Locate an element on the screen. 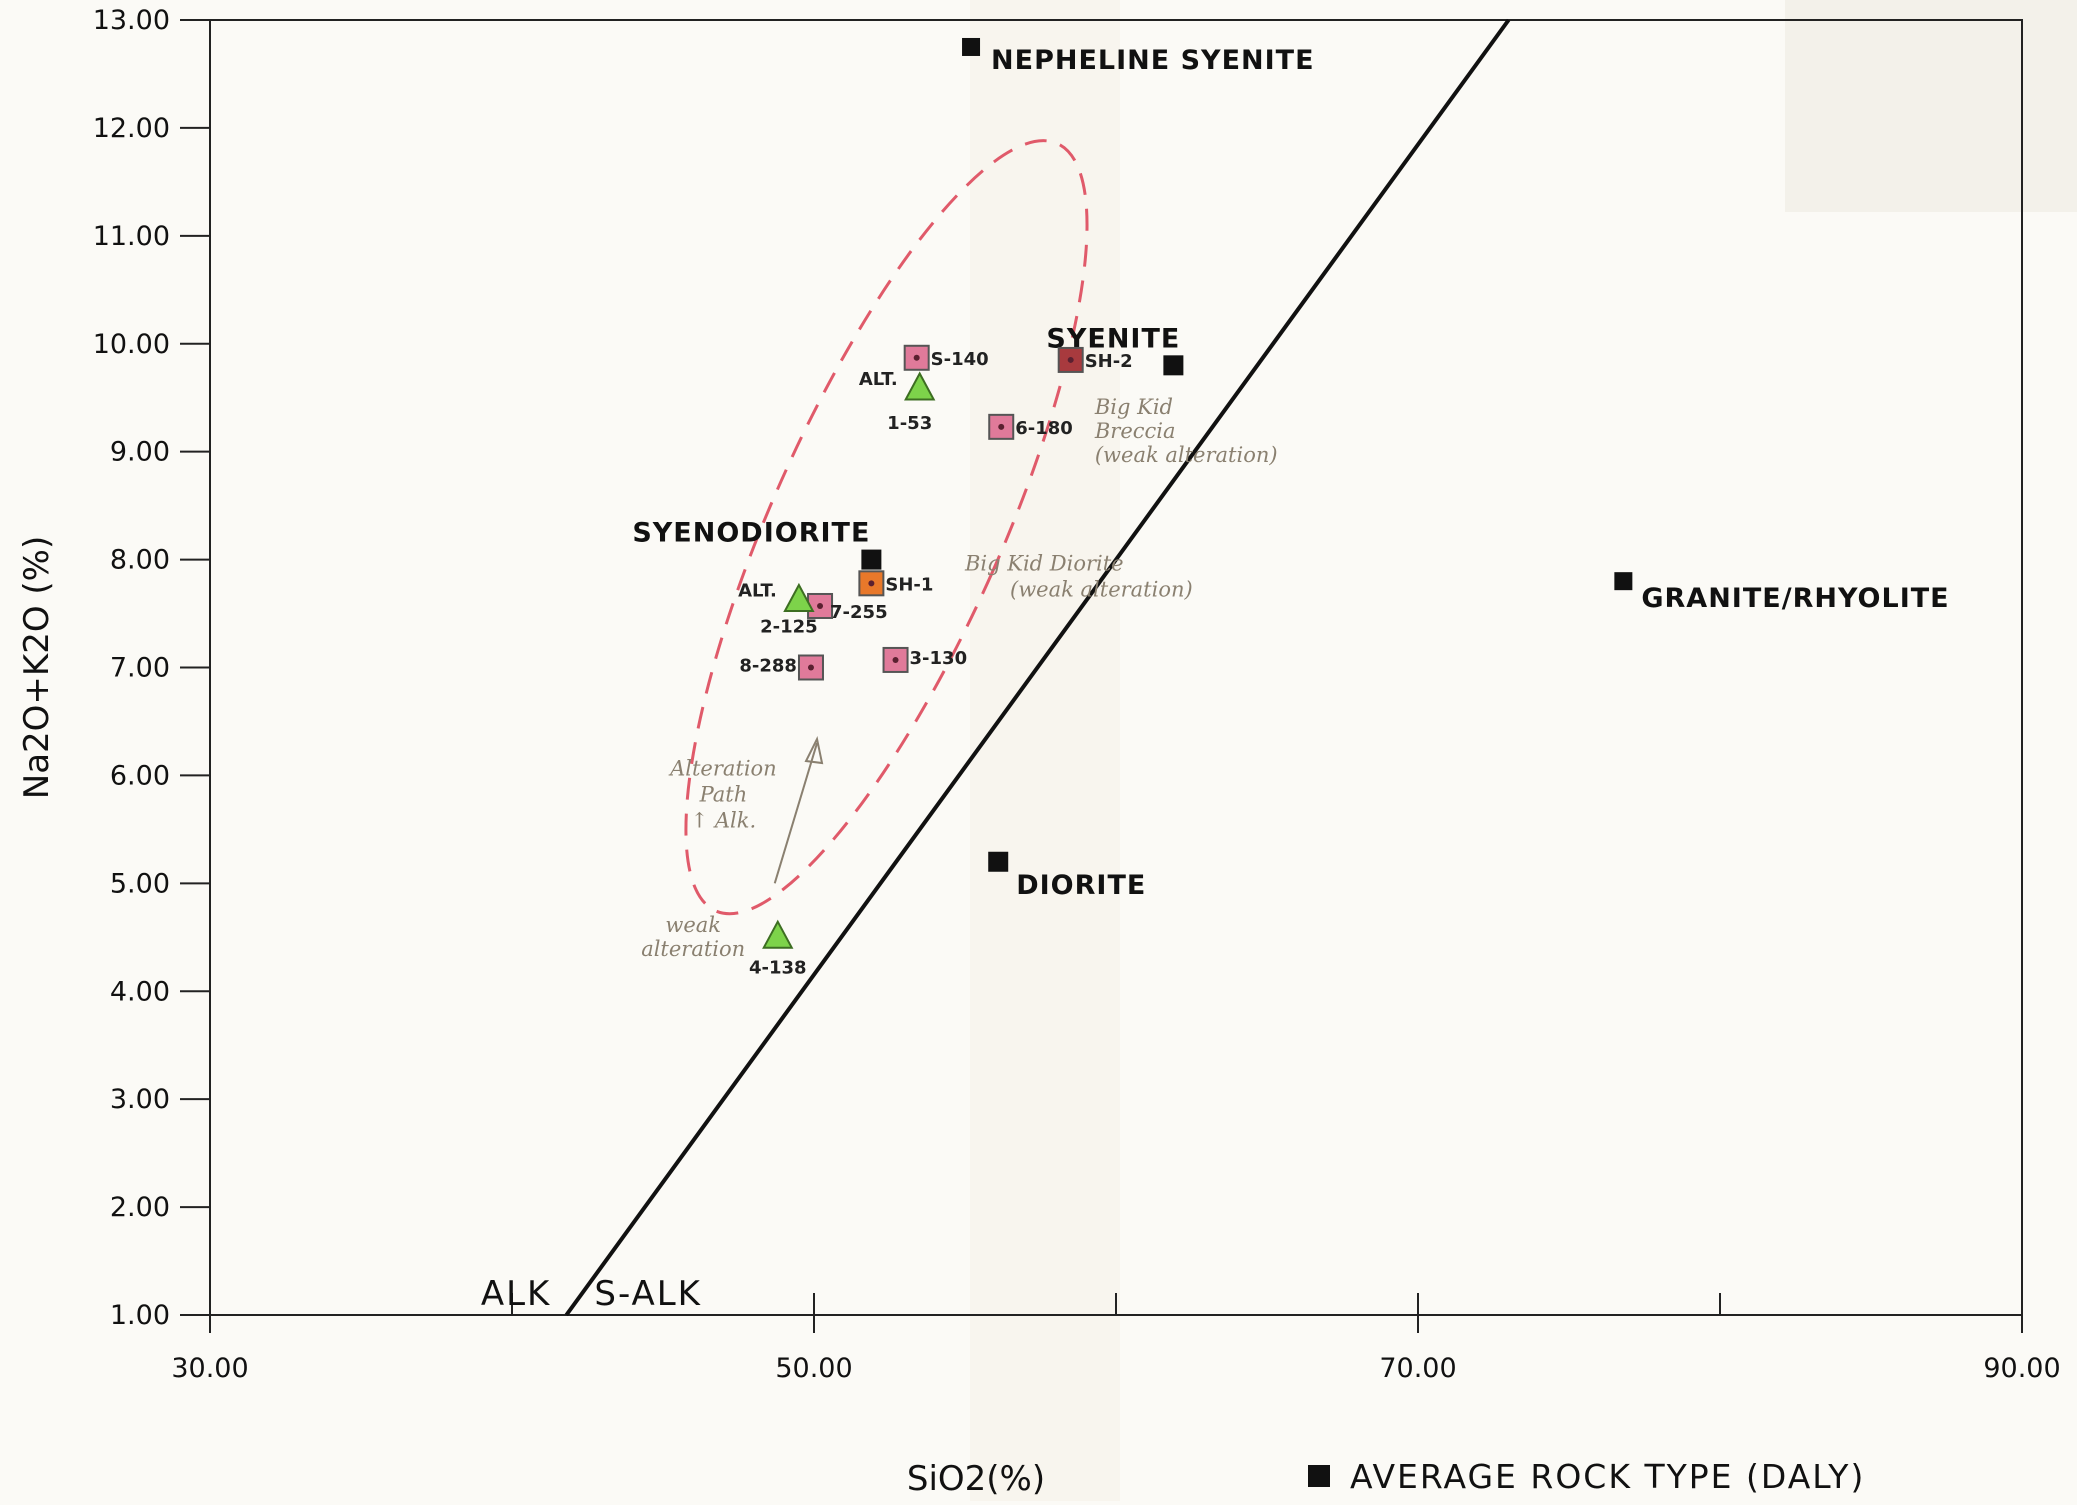 The image size is (2077, 1505). legend-marker is located at coordinates (1319, 1476).